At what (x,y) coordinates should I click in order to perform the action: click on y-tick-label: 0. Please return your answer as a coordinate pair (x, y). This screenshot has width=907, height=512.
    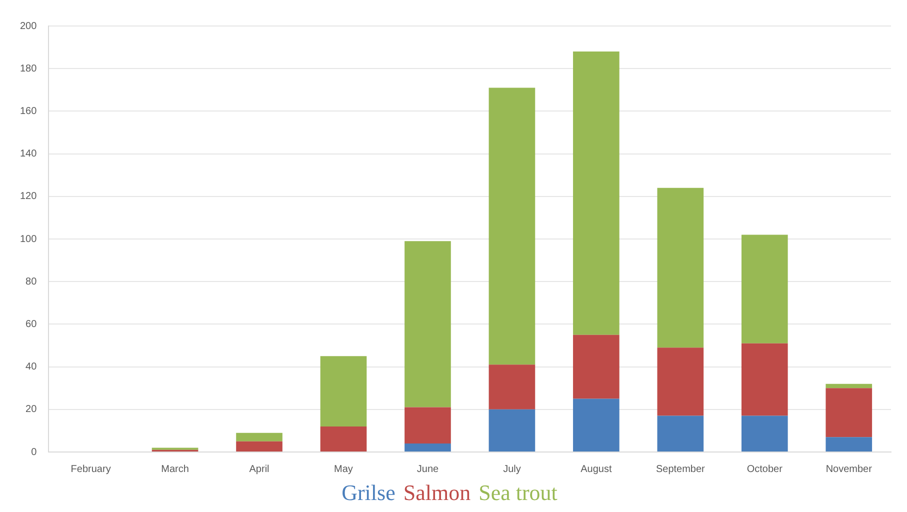
    Looking at the image, I should click on (34, 452).